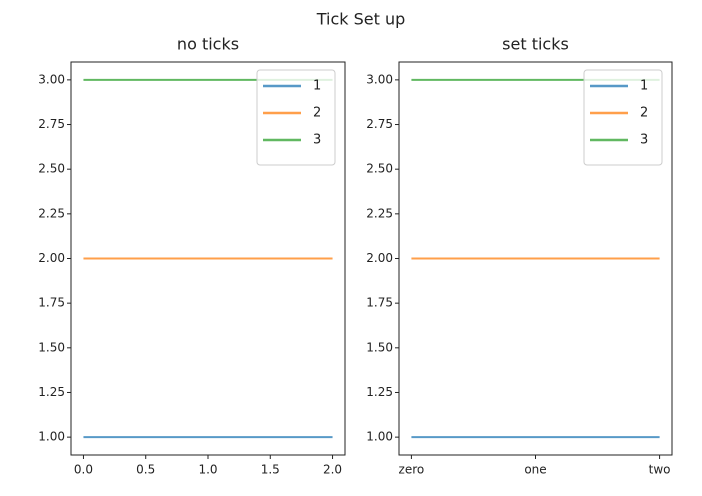 Image resolution: width=702 pixels, height=496 pixels. Describe the element at coordinates (412, 470) in the screenshot. I see `x-tick-label: zero` at that location.